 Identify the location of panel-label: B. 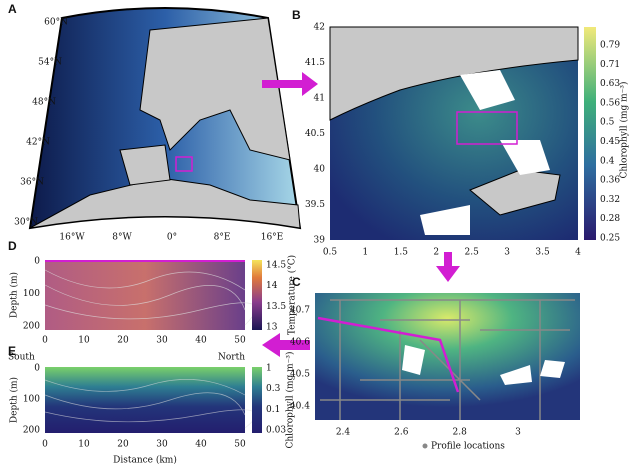
(296, 15).